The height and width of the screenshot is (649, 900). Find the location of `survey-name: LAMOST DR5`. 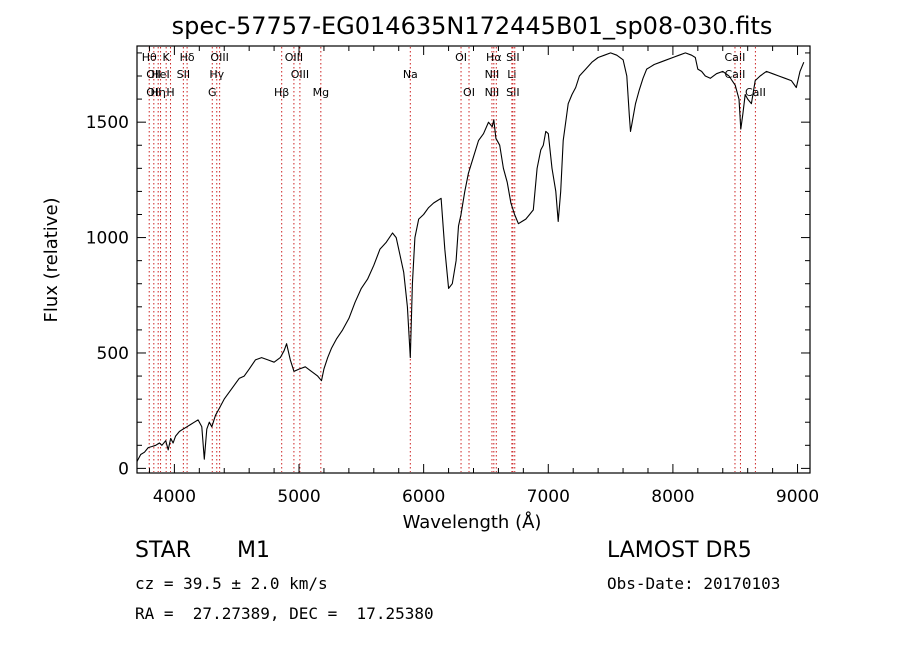

survey-name: LAMOST DR5 is located at coordinates (679, 550).